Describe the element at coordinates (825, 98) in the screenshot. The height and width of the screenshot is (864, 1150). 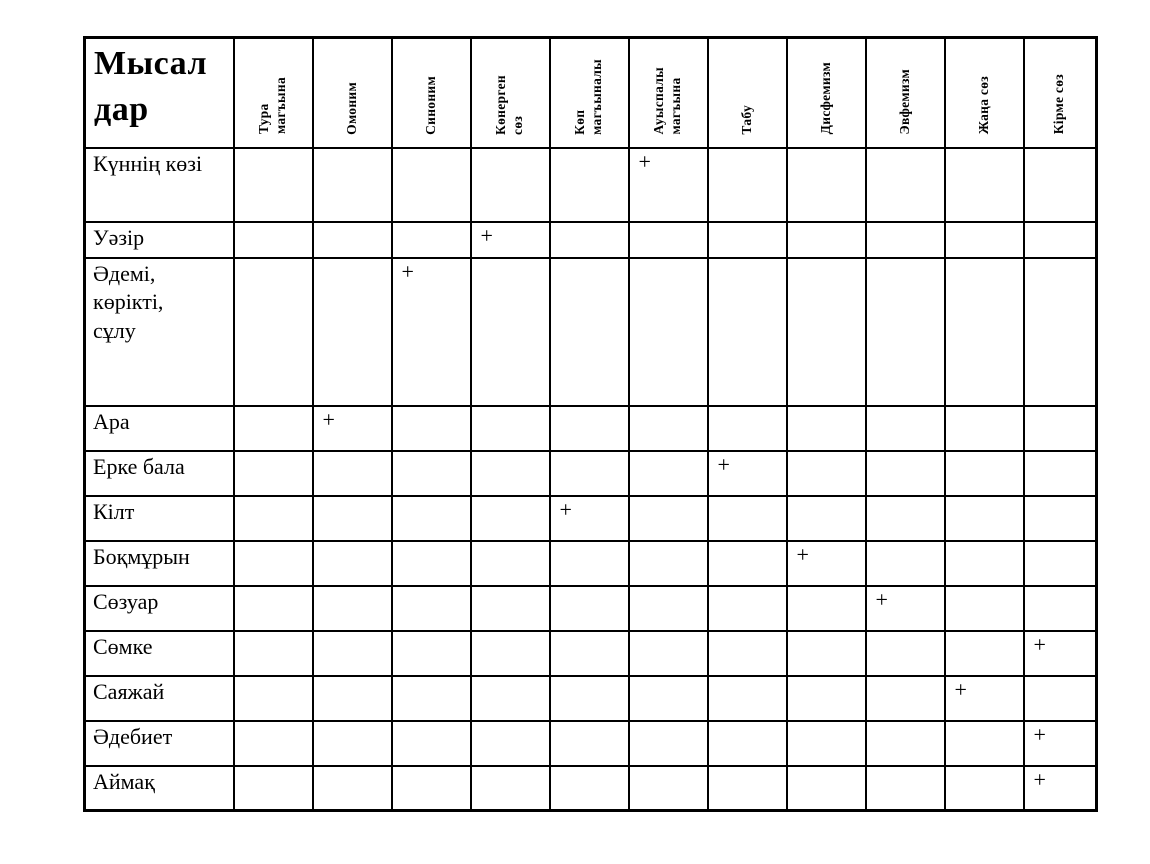
I see `column-header-label: Дисфемизм` at that location.